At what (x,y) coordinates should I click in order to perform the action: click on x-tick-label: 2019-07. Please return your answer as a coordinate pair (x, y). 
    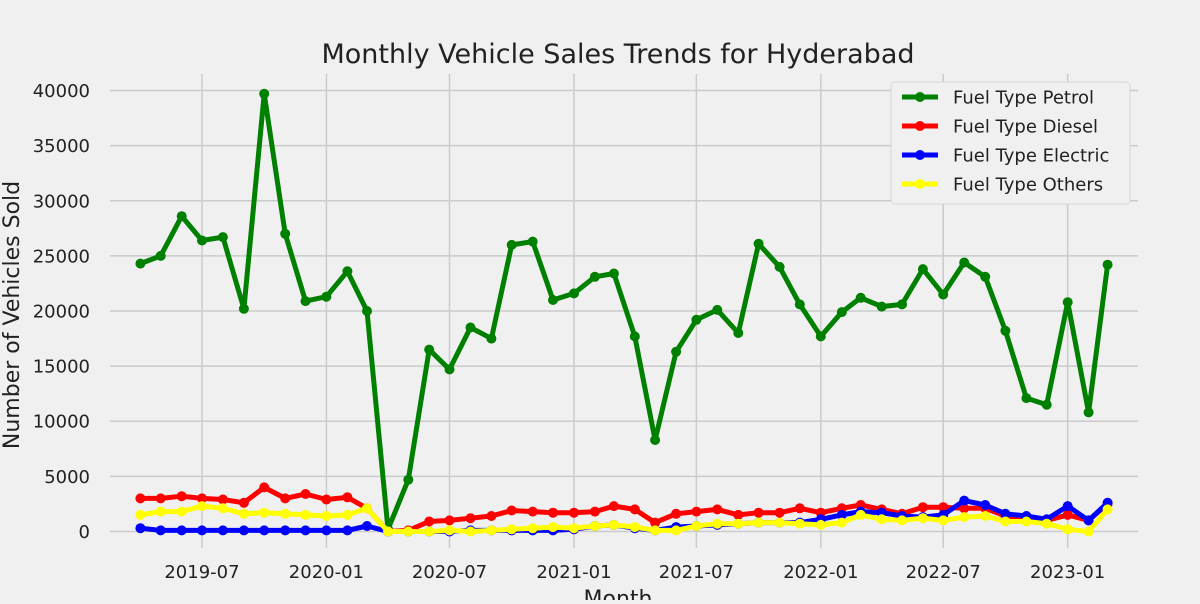
    Looking at the image, I should click on (201, 572).